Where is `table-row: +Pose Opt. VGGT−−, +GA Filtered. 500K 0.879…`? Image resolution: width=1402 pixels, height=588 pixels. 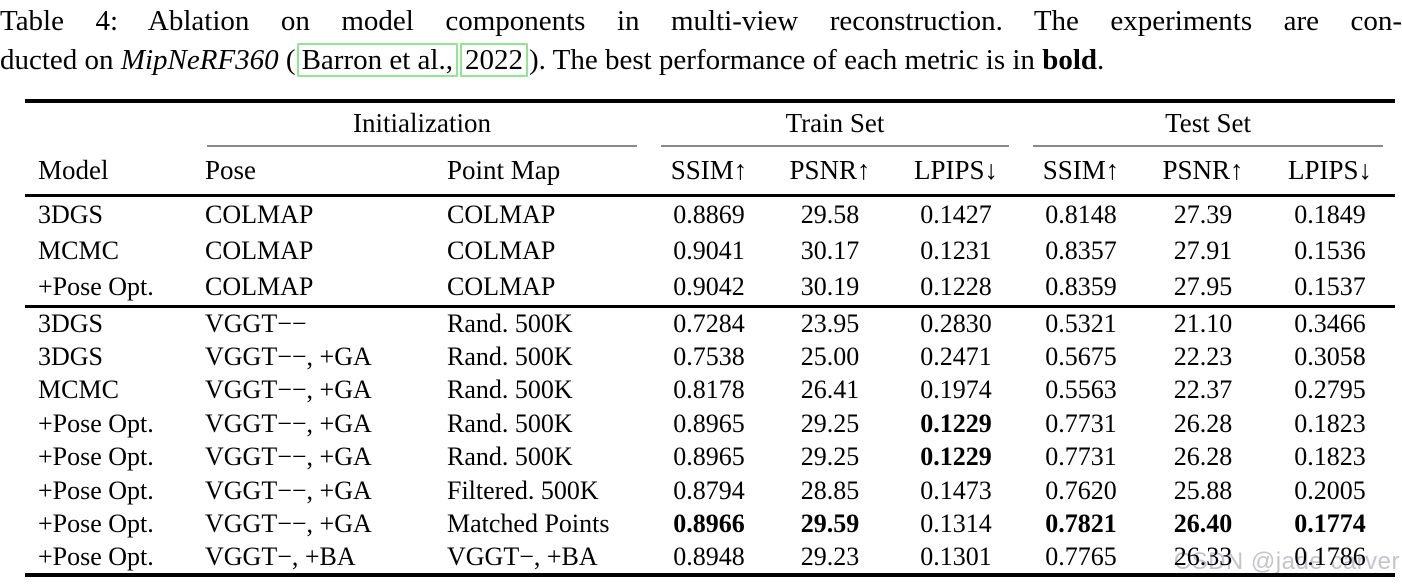
table-row: +Pose Opt. VGGT−−, +GA Filtered. 500K 0.879… is located at coordinates (710, 491).